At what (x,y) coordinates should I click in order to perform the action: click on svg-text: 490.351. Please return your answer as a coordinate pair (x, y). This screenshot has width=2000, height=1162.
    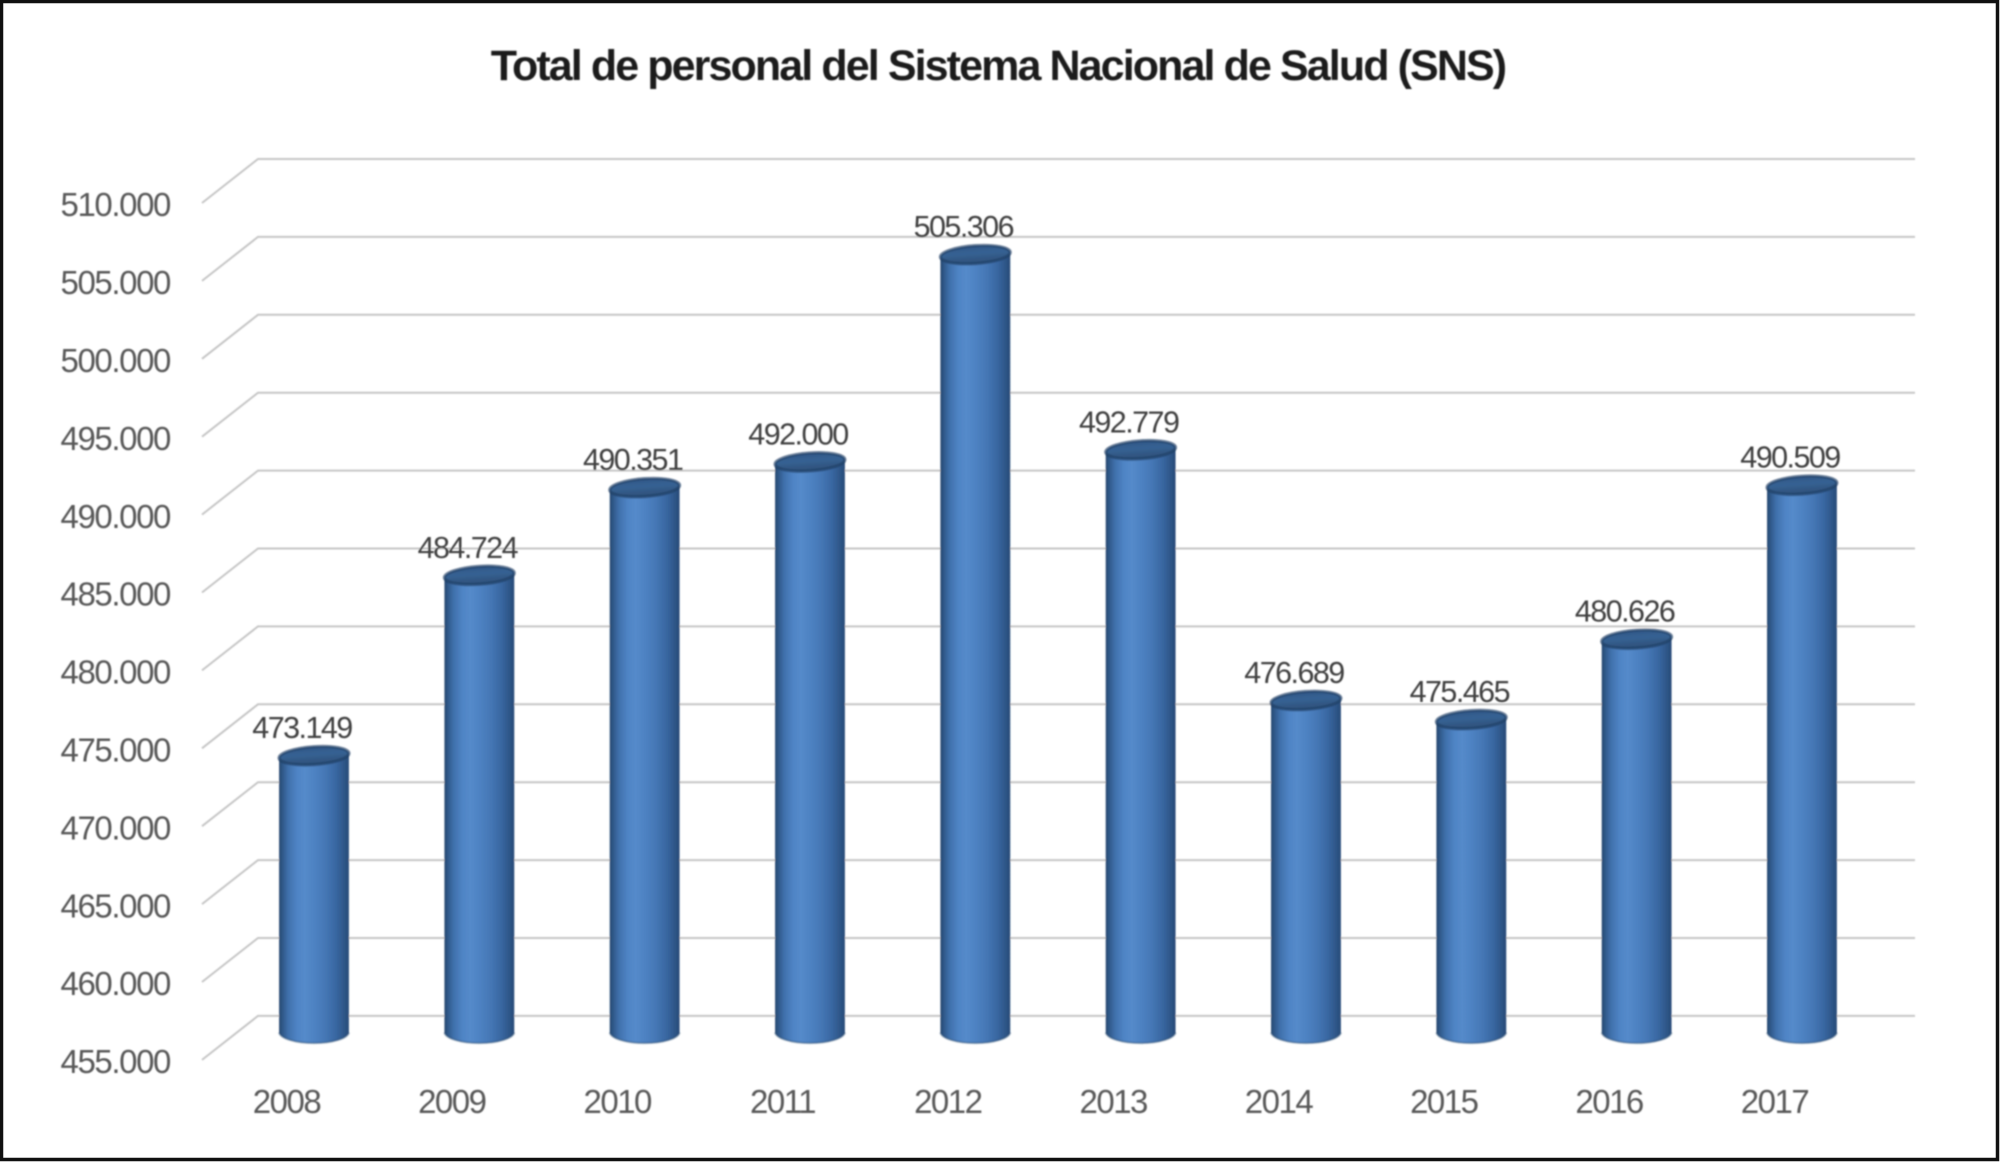
    Looking at the image, I should click on (633, 460).